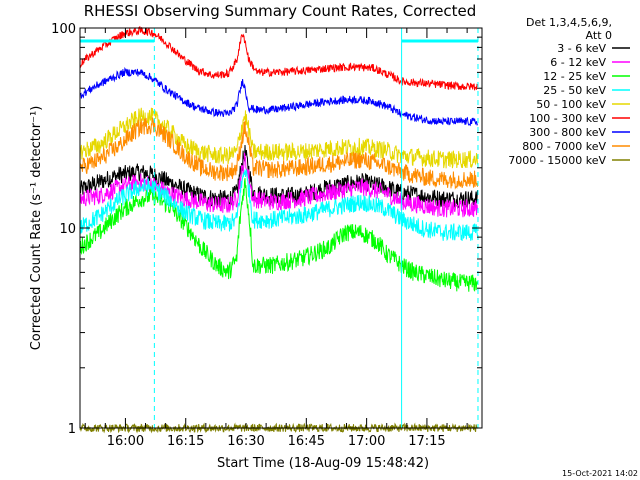 The width and height of the screenshot is (640, 480). Describe the element at coordinates (185, 441) in the screenshot. I see `x-tick-label: 16:15` at that location.